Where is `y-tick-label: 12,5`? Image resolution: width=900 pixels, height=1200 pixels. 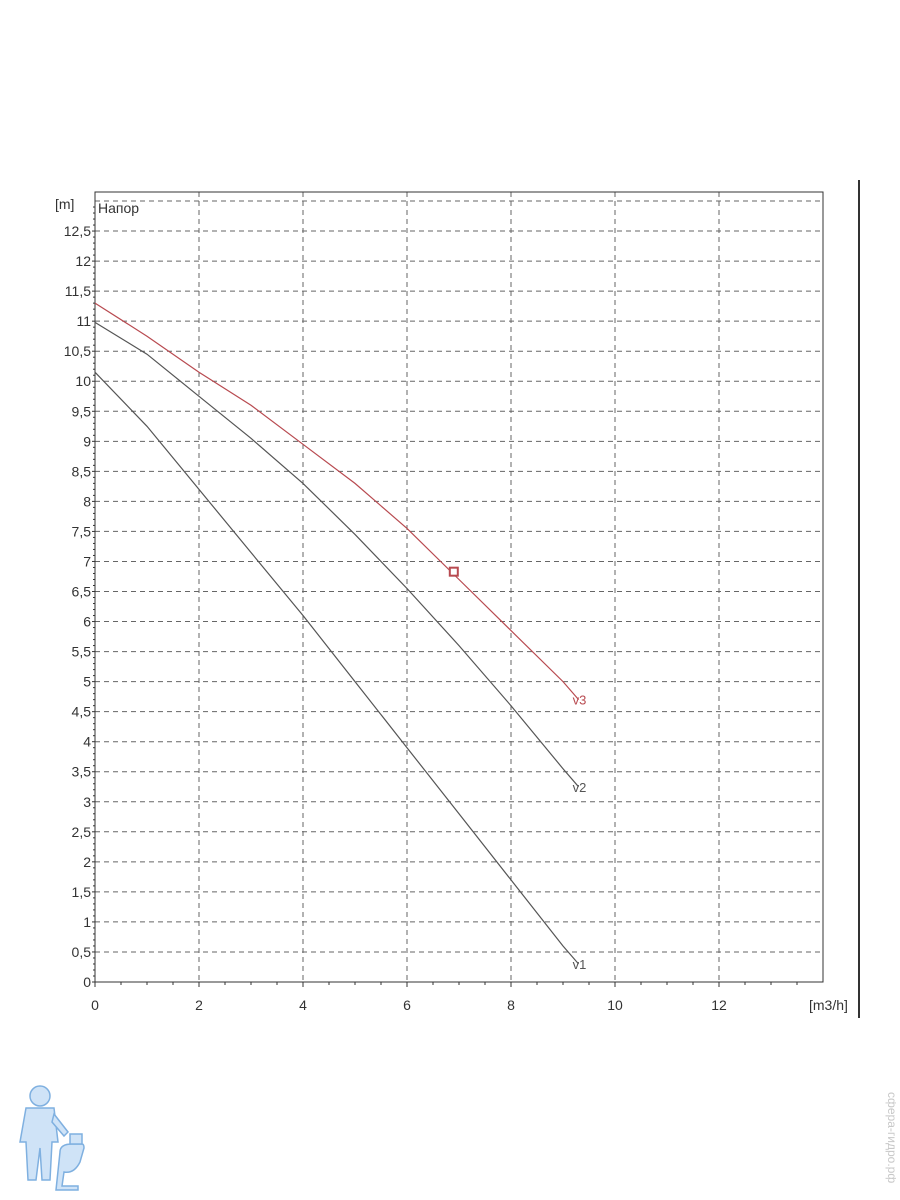 y-tick-label: 12,5 is located at coordinates (77, 231).